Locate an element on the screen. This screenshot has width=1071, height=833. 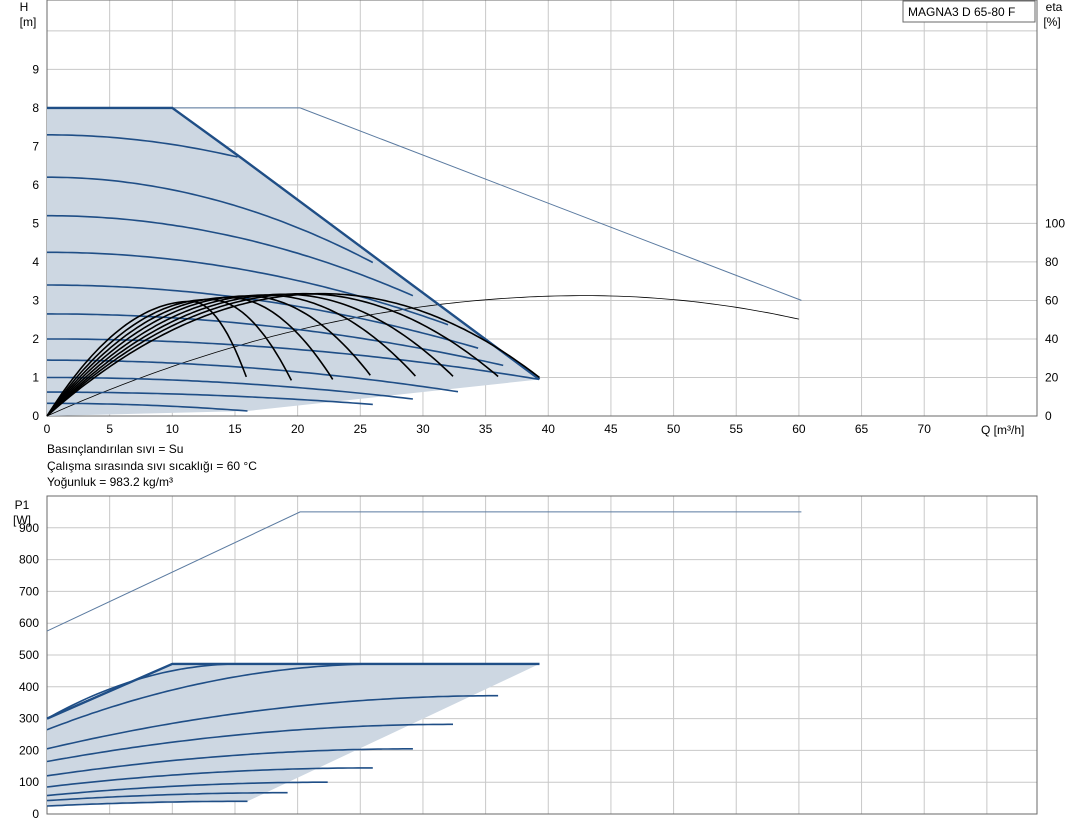
max-power-curve is located at coordinates (293, 691).